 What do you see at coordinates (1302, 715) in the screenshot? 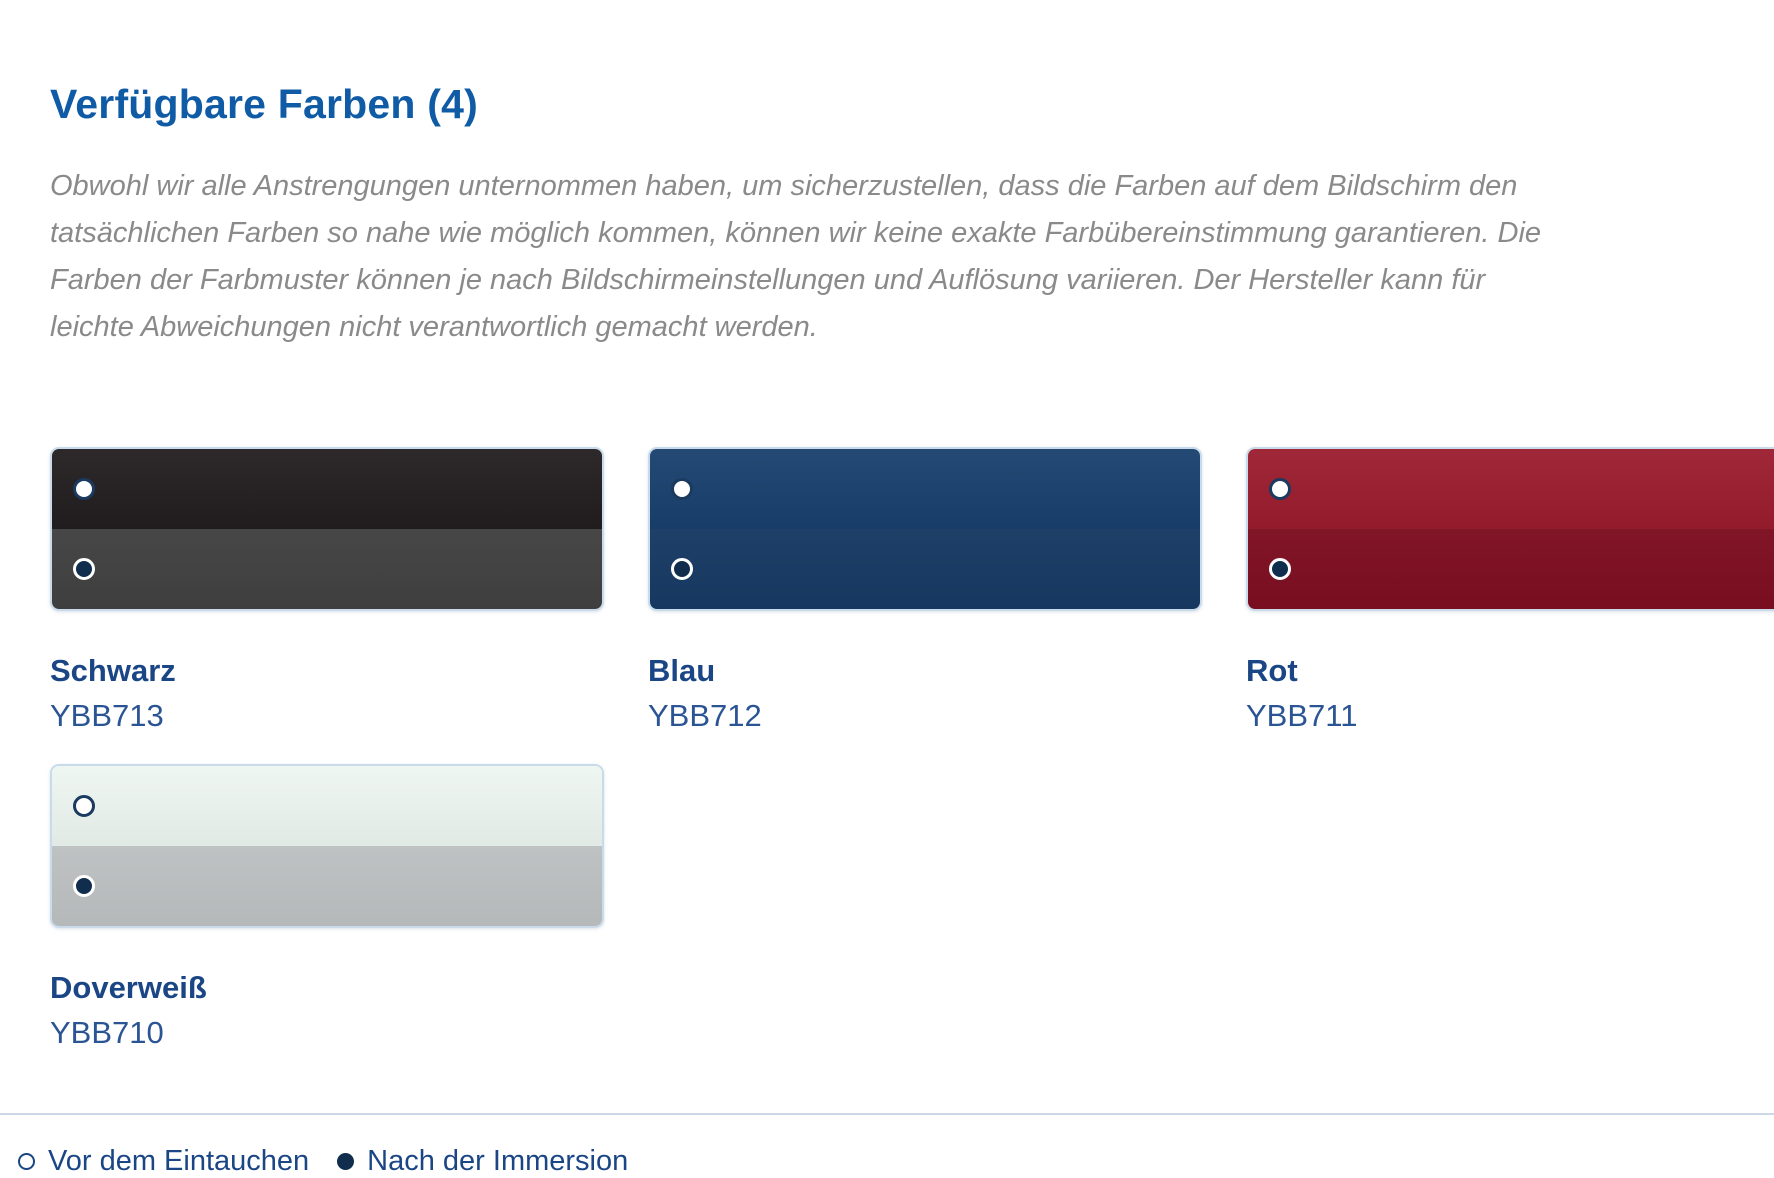
I see `swatch-code: YBB711` at bounding box center [1302, 715].